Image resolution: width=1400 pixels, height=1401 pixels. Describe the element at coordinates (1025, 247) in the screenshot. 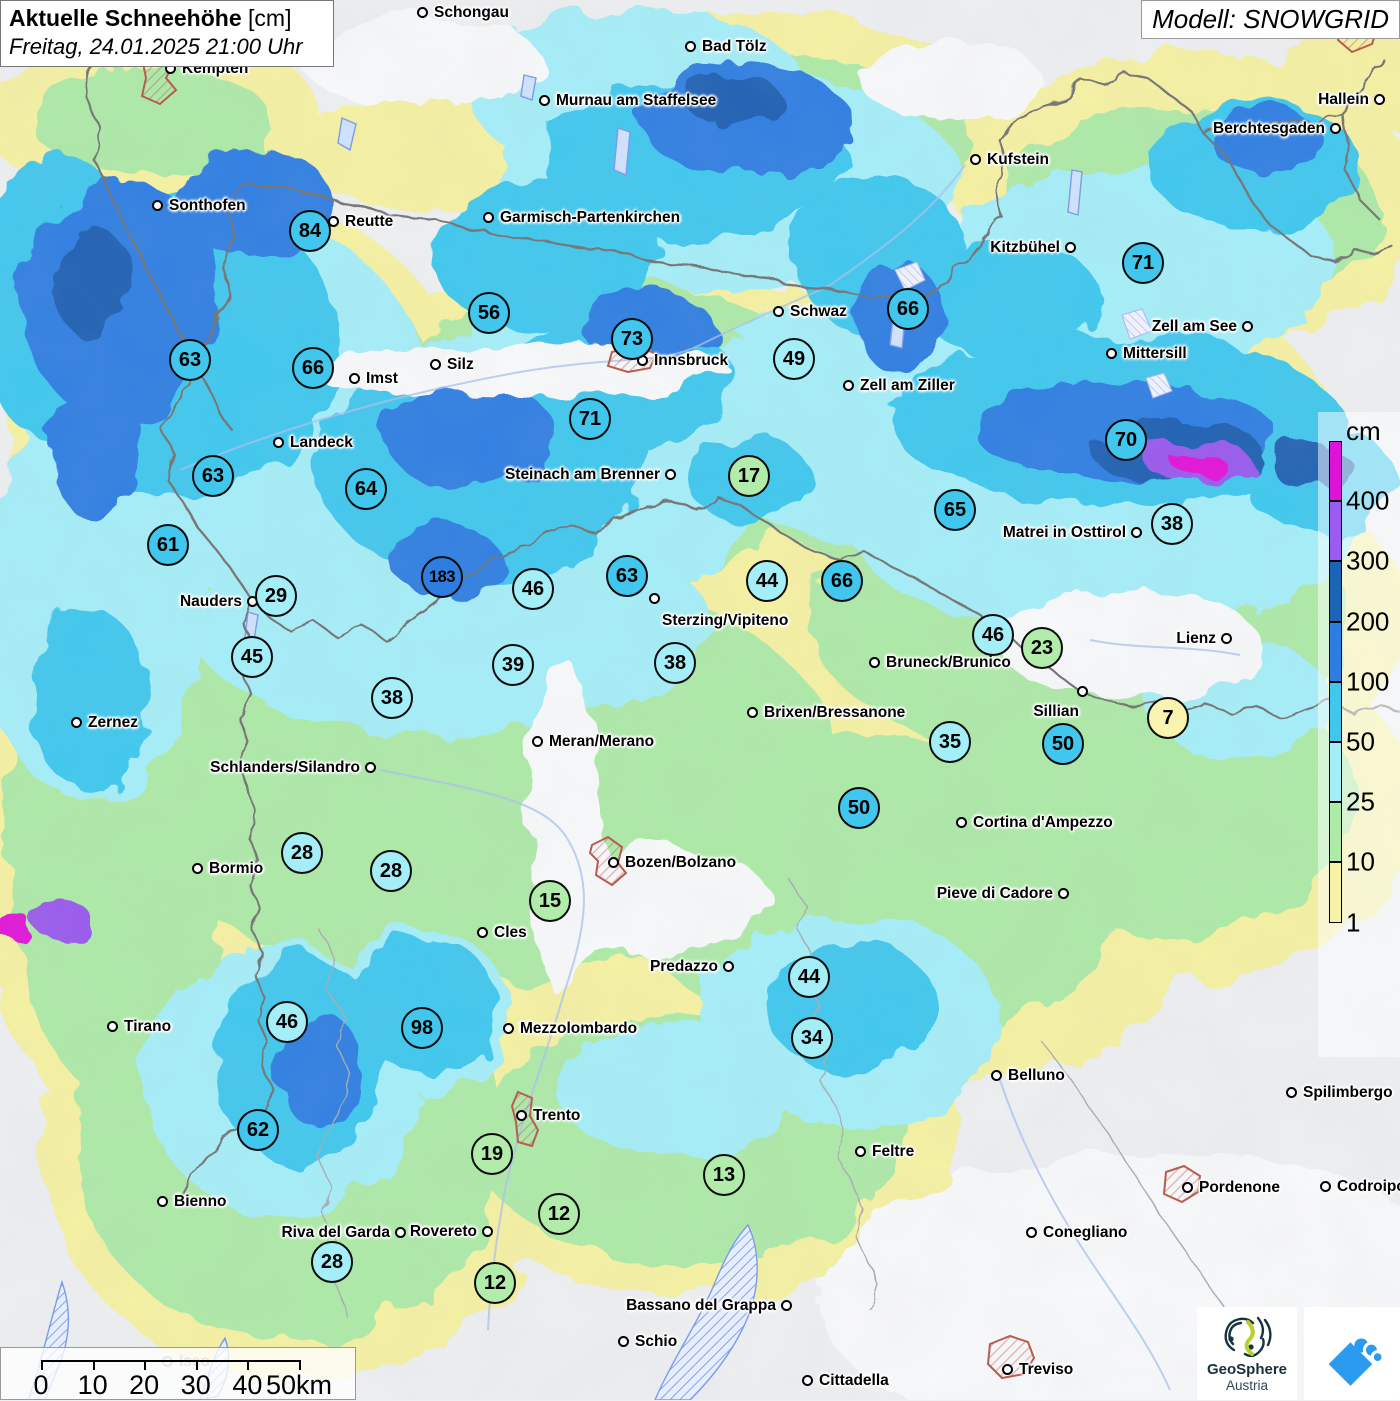

I see `city-label: Kitzbühel` at that location.